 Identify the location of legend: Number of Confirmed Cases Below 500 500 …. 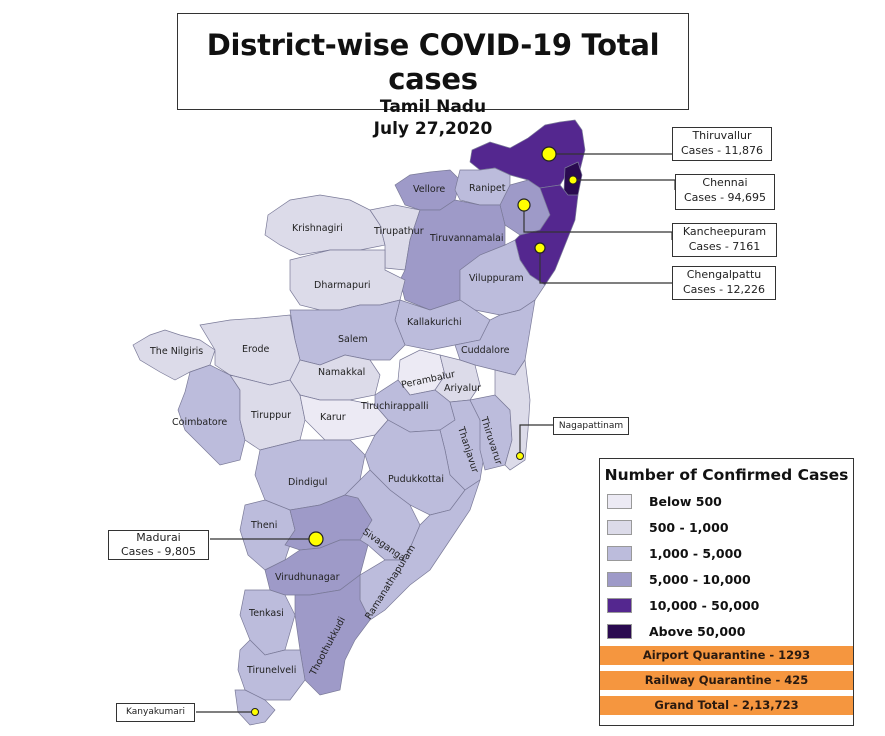
(726, 592).